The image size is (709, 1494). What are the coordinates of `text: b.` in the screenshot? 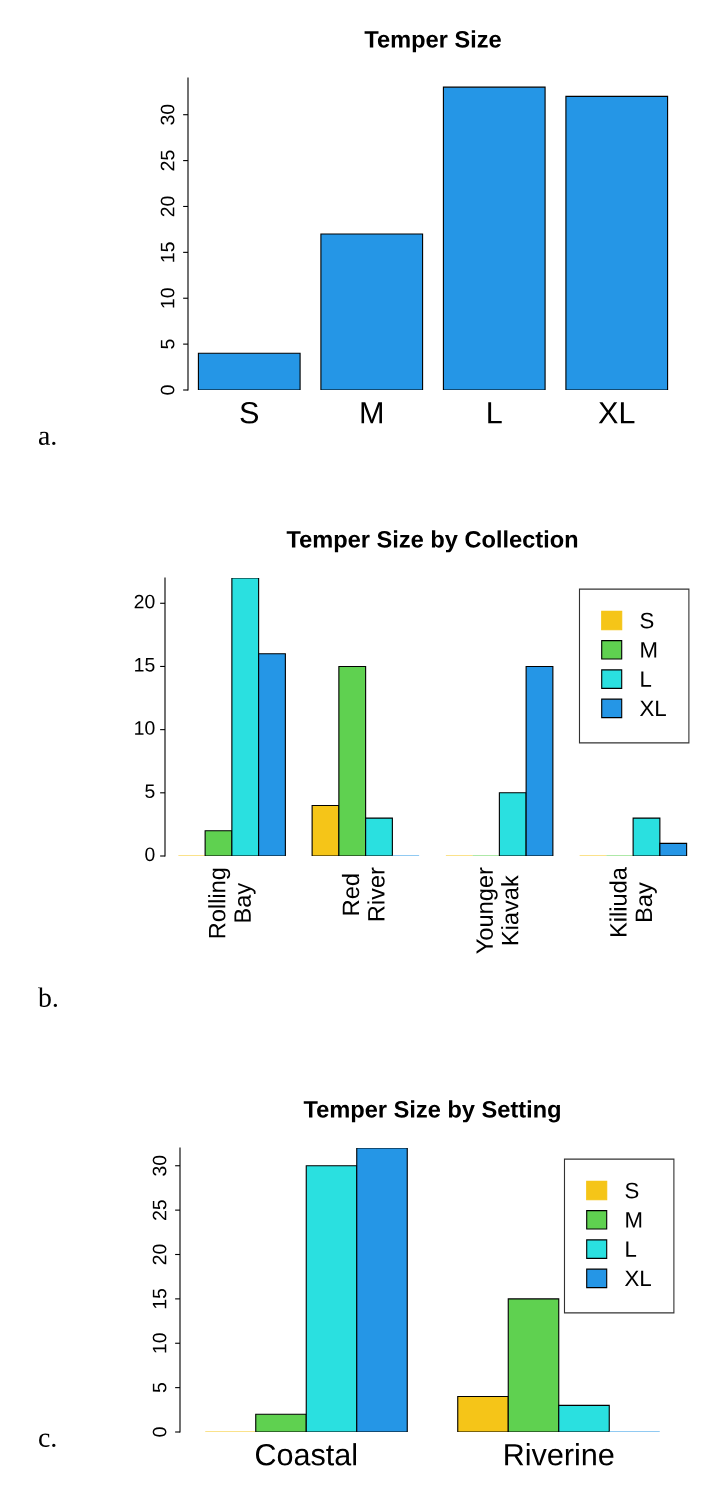 It's located at (47, 997).